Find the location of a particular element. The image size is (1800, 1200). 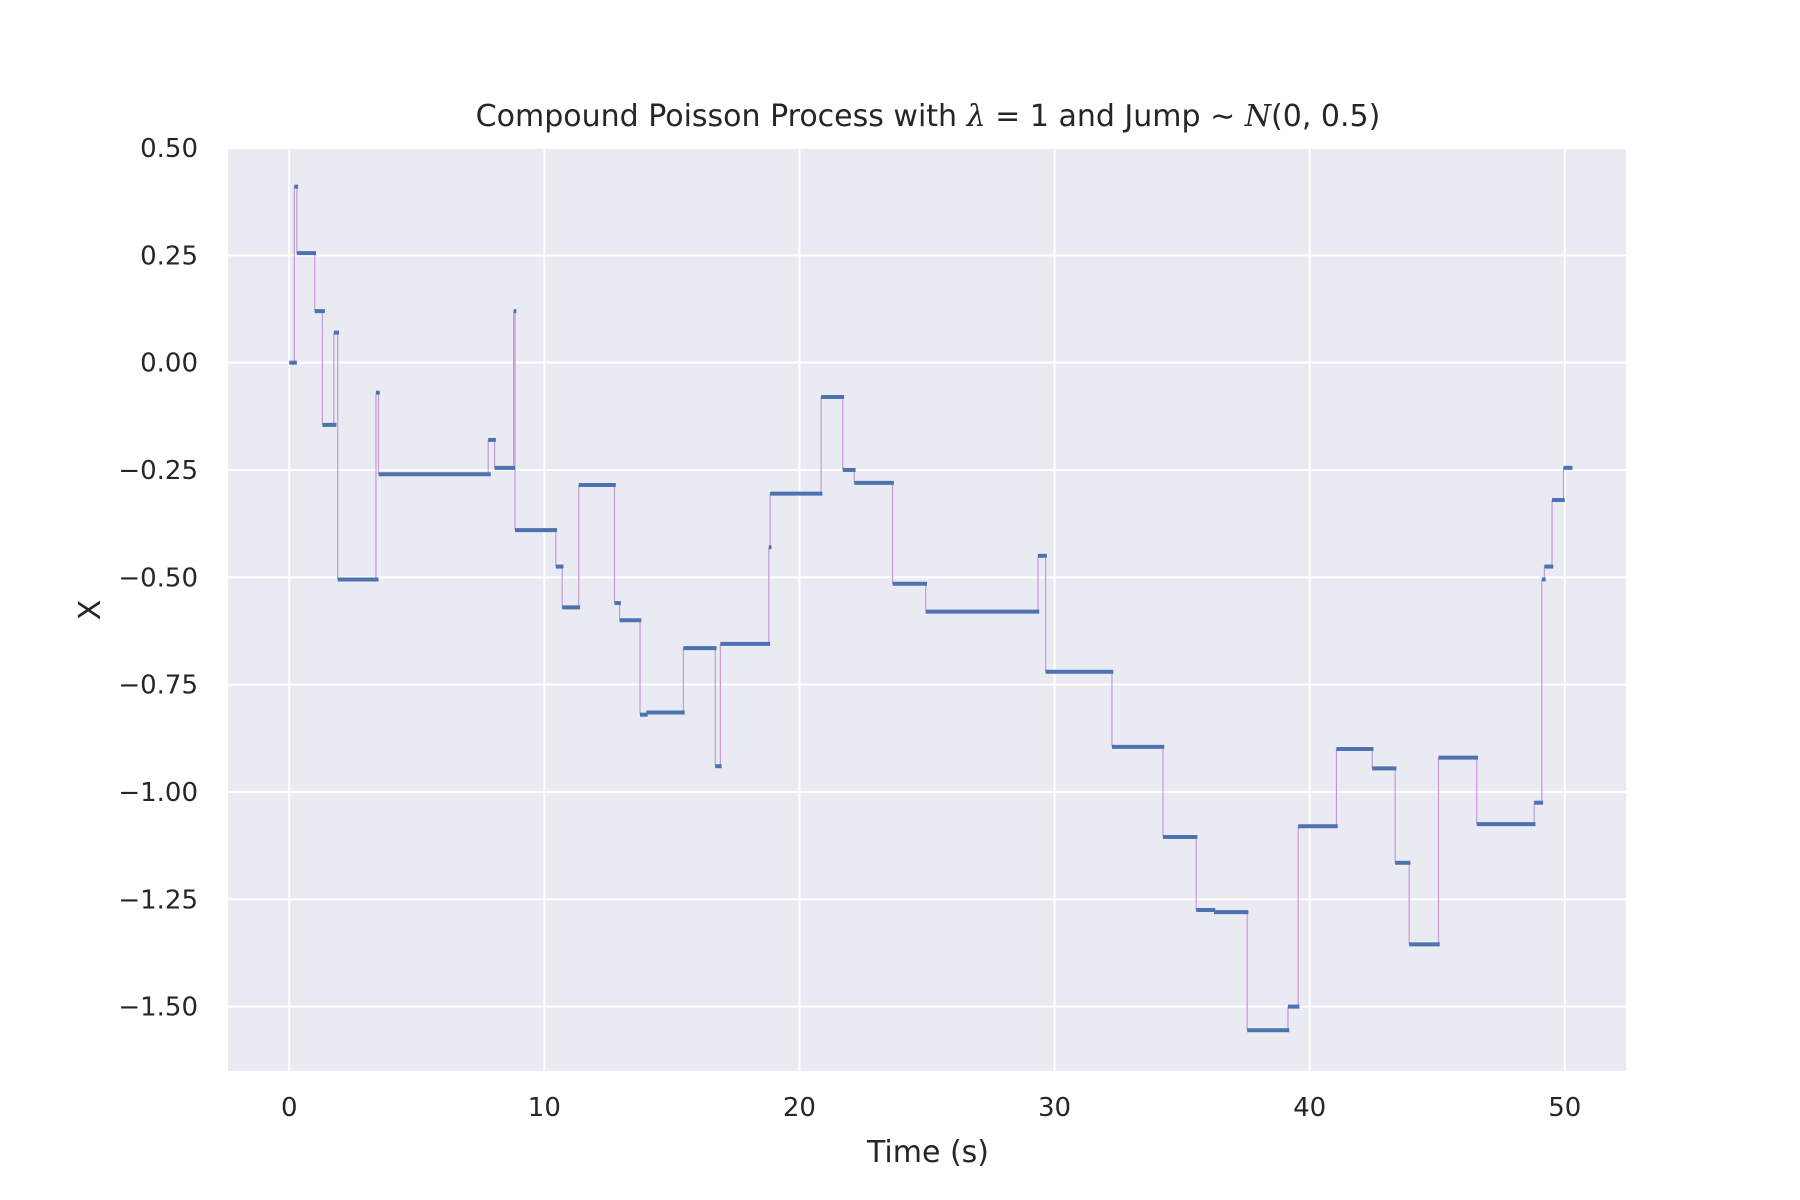

title-dist-symbol: N is located at coordinates (1258, 116).